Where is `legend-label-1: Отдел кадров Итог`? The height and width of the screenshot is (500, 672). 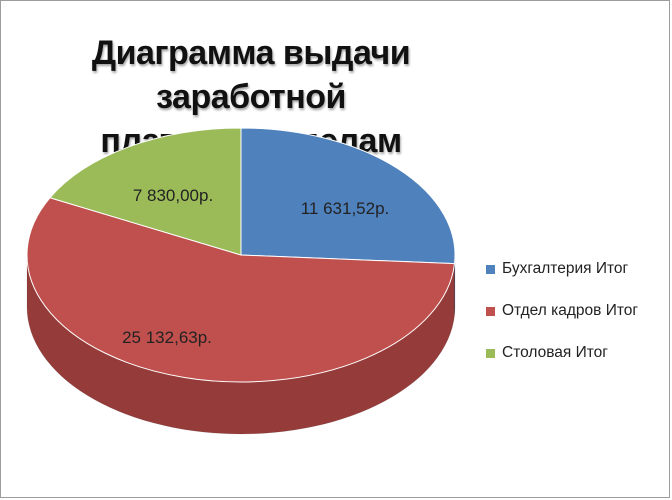 legend-label-1: Отдел кадров Итог is located at coordinates (570, 310).